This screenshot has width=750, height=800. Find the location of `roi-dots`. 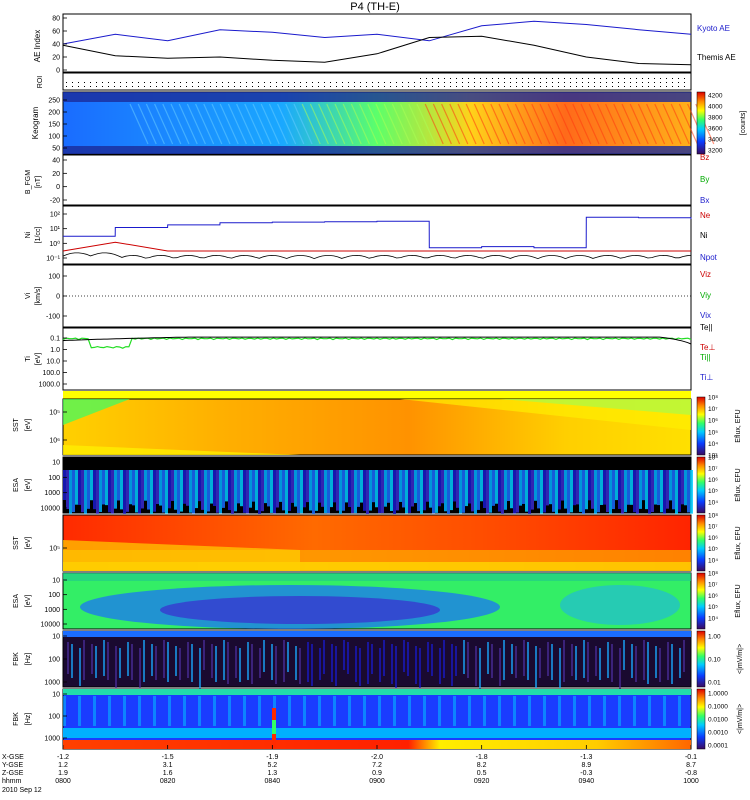

roi-dots is located at coordinates (375, 82).